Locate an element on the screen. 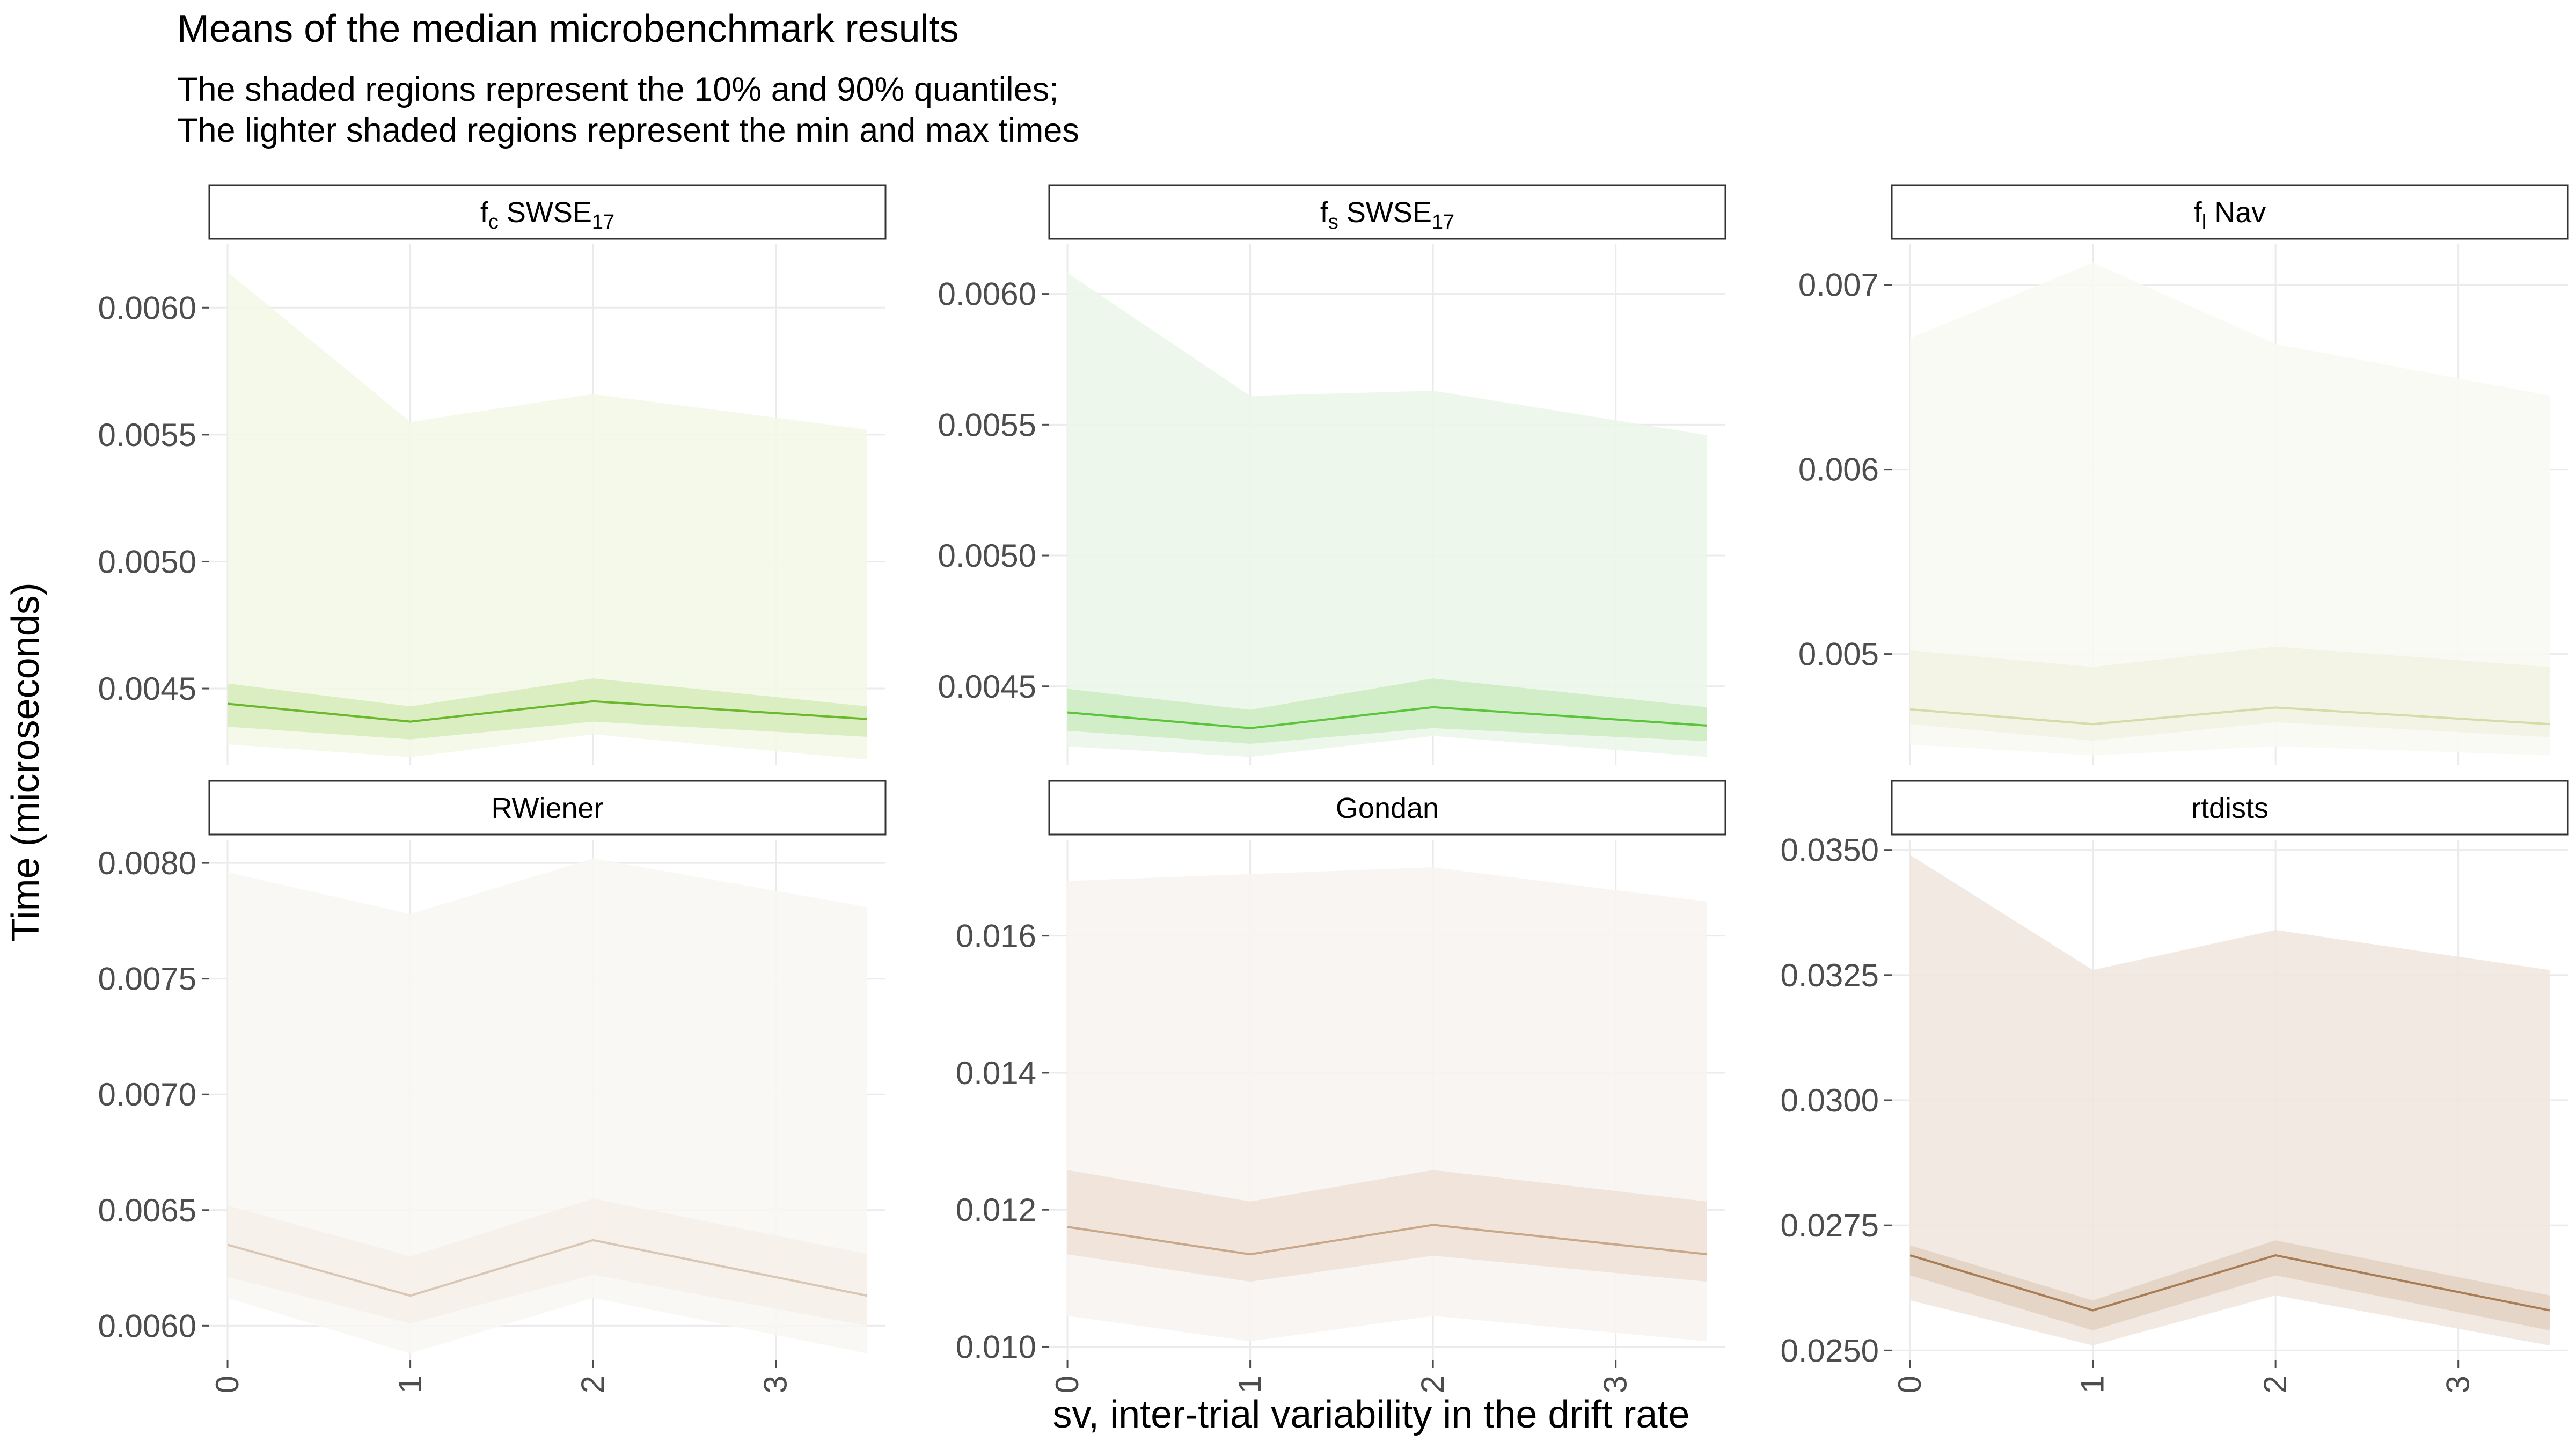 This screenshot has height=1449, width=2576. y-tick-label: 0.0075 is located at coordinates (147, 979).